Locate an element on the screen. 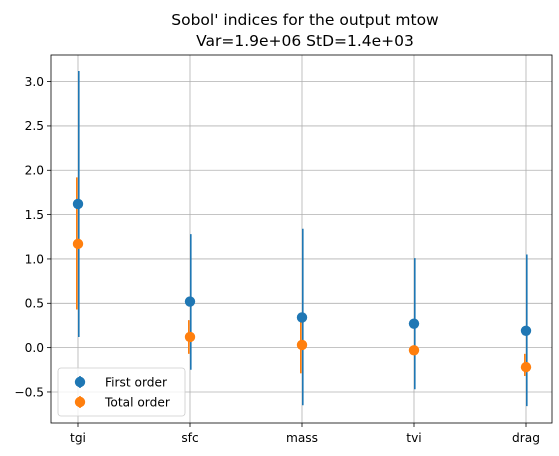 The image size is (559, 456). x-axis: tgi sfc mass tvi drag is located at coordinates (305, 434).